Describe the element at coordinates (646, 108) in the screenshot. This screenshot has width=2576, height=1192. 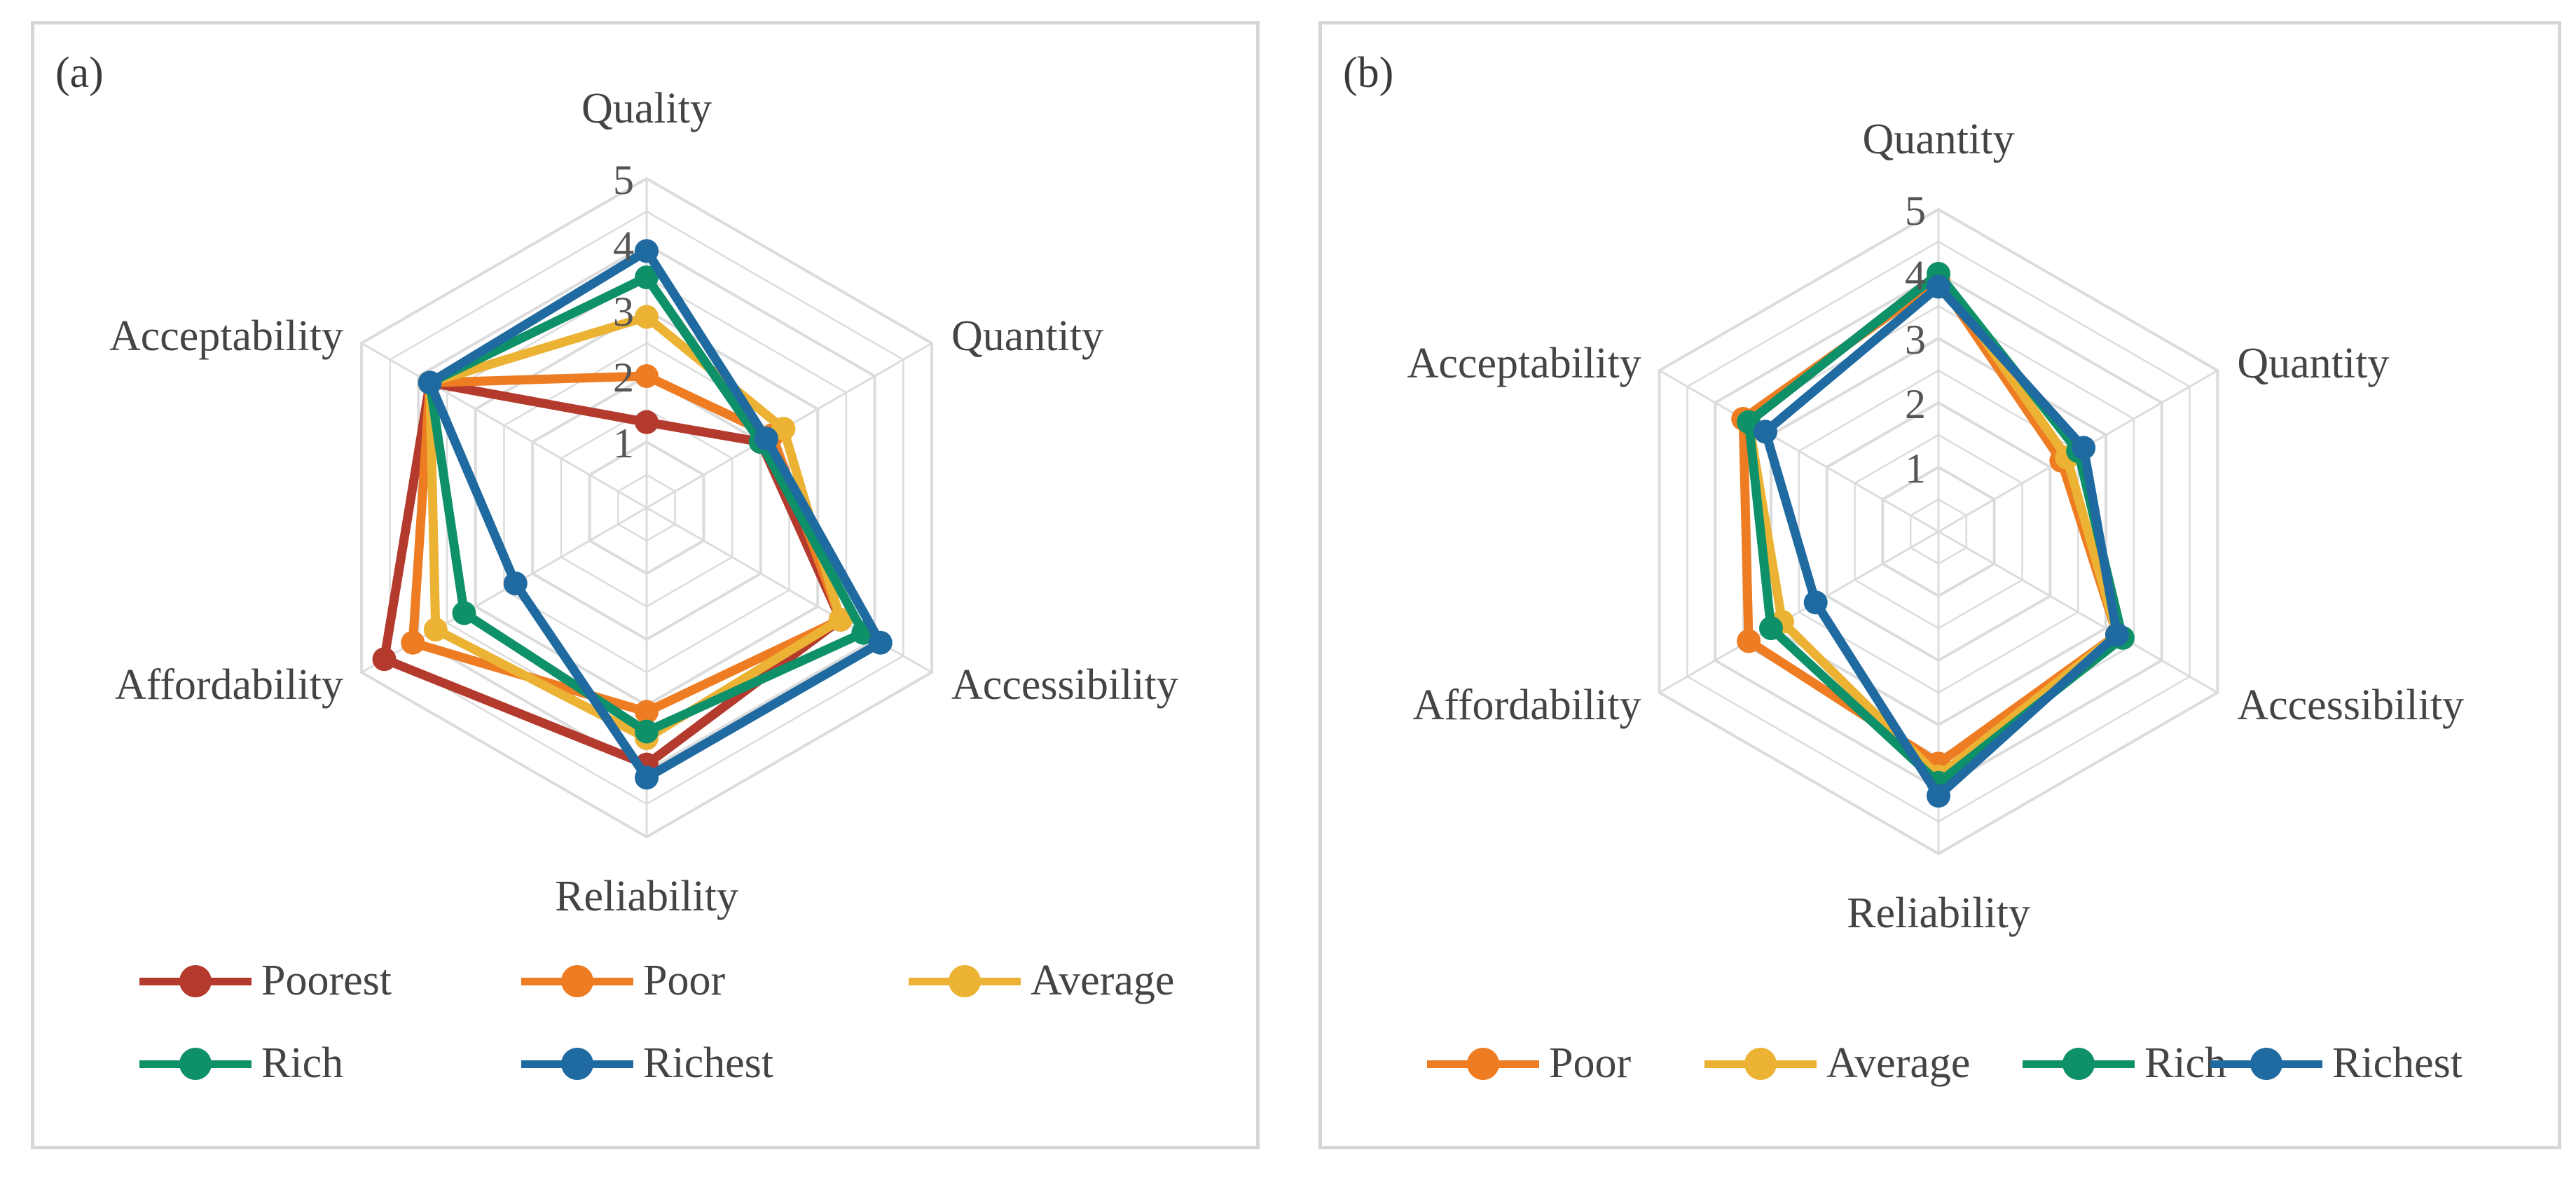
I see `axis-label: Quality` at that location.